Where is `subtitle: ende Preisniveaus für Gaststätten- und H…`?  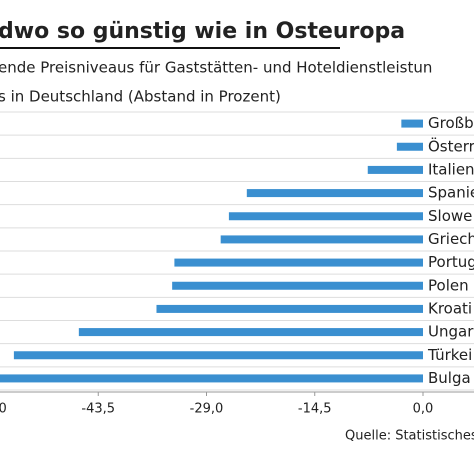
subtitle: ende Preisniveaus für Gaststätten- und H… is located at coordinates (216, 68).